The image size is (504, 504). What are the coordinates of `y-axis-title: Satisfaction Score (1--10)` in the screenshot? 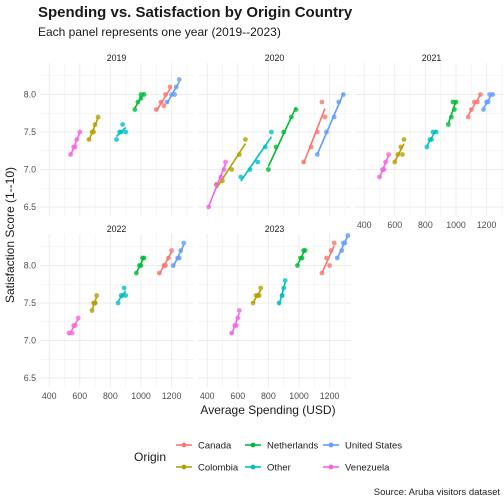 It's located at (10, 235).